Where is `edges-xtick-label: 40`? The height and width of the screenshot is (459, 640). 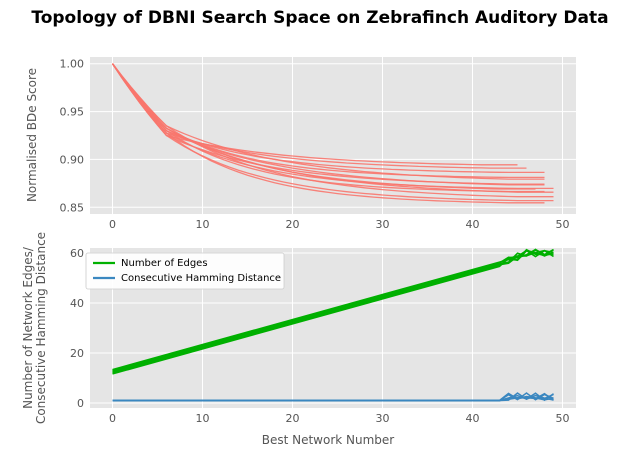 edges-xtick-label: 40 is located at coordinates (473, 418).